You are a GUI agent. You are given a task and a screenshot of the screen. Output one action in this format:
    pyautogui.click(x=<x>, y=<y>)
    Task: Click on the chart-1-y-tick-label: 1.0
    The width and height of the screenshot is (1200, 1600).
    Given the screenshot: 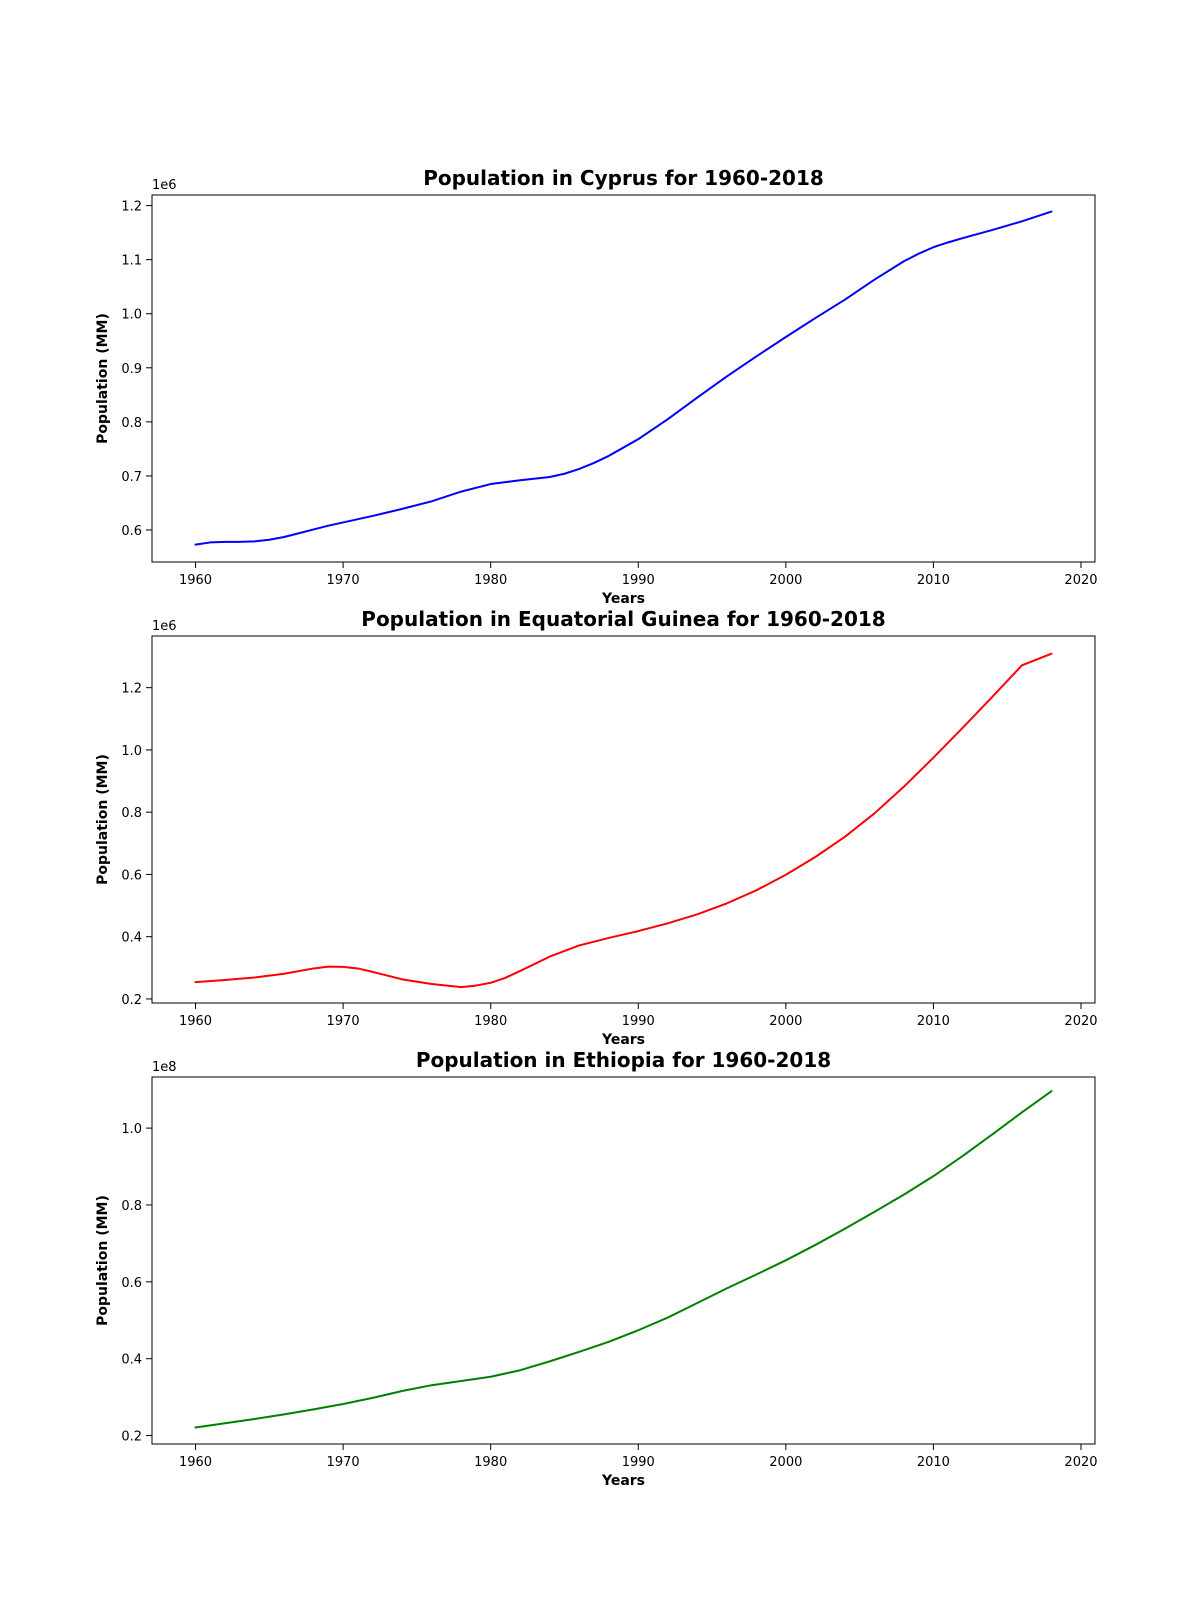 What is the action you would take?
    pyautogui.click(x=131, y=315)
    